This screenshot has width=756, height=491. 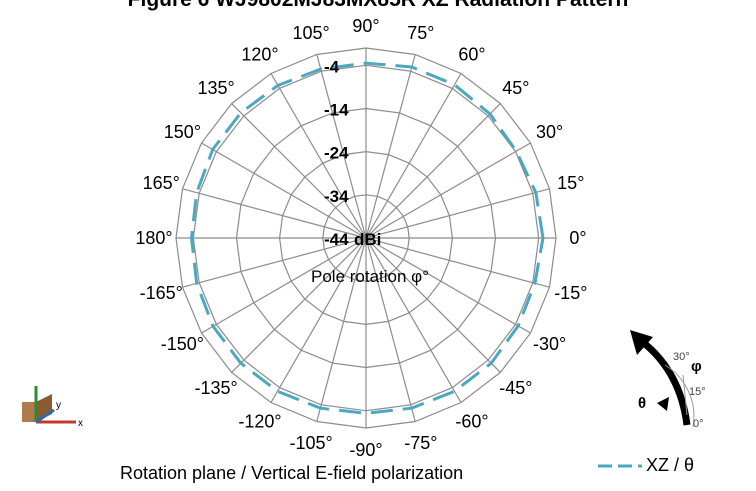 What do you see at coordinates (58, 405) in the screenshot?
I see `svg-text: y` at bounding box center [58, 405].